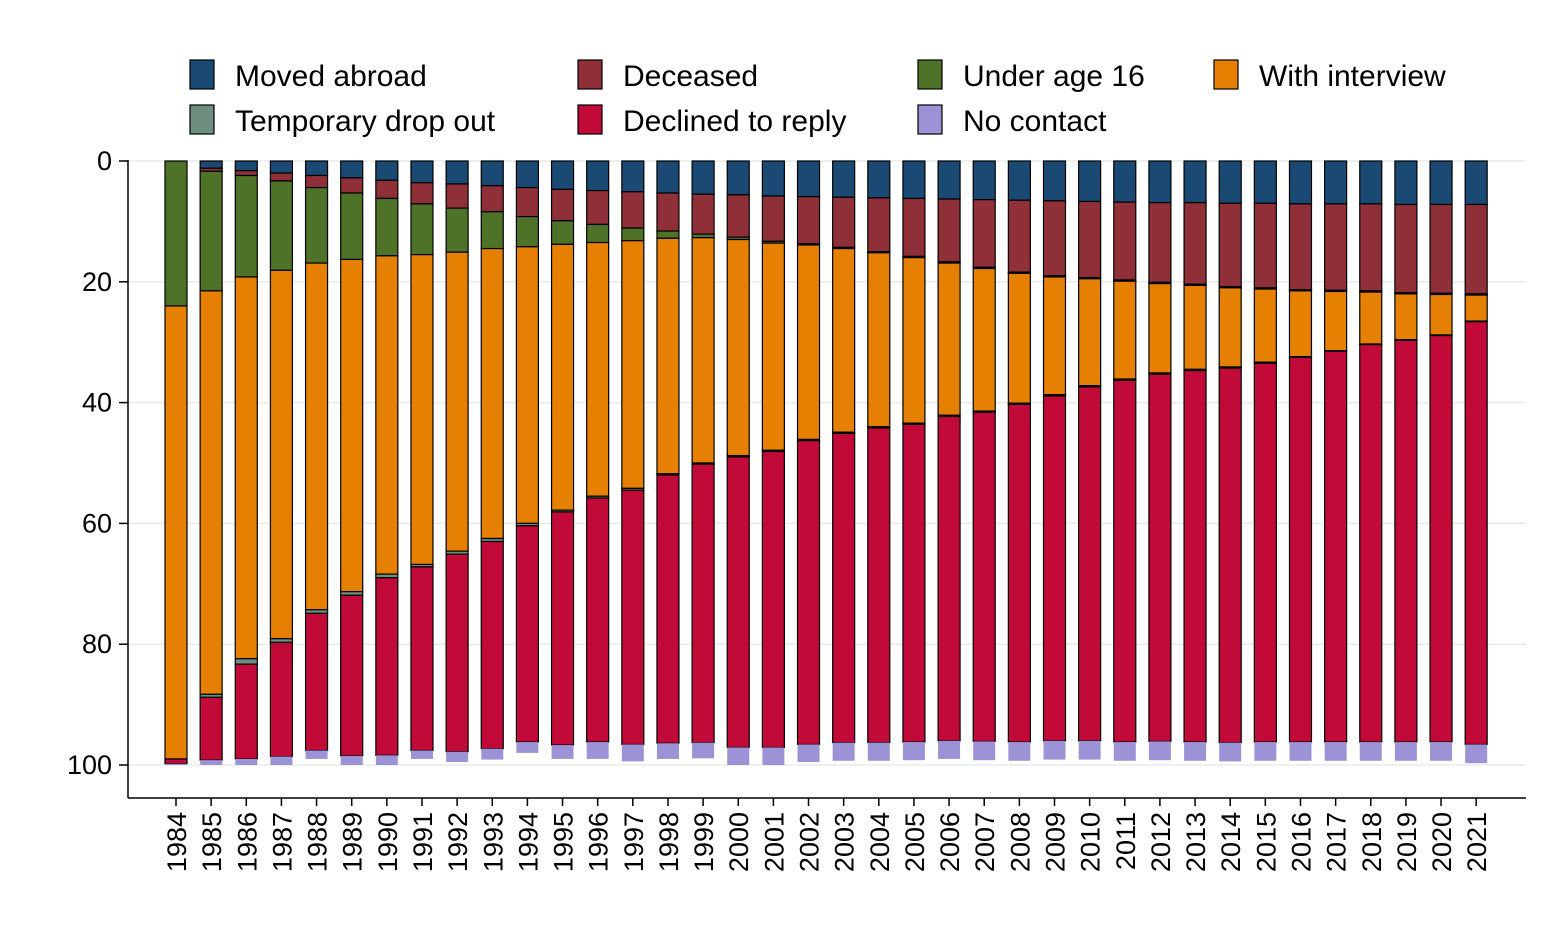  What do you see at coordinates (1476, 533) in the screenshot?
I see `bar-segment-declined-to-reply-2021` at bounding box center [1476, 533].